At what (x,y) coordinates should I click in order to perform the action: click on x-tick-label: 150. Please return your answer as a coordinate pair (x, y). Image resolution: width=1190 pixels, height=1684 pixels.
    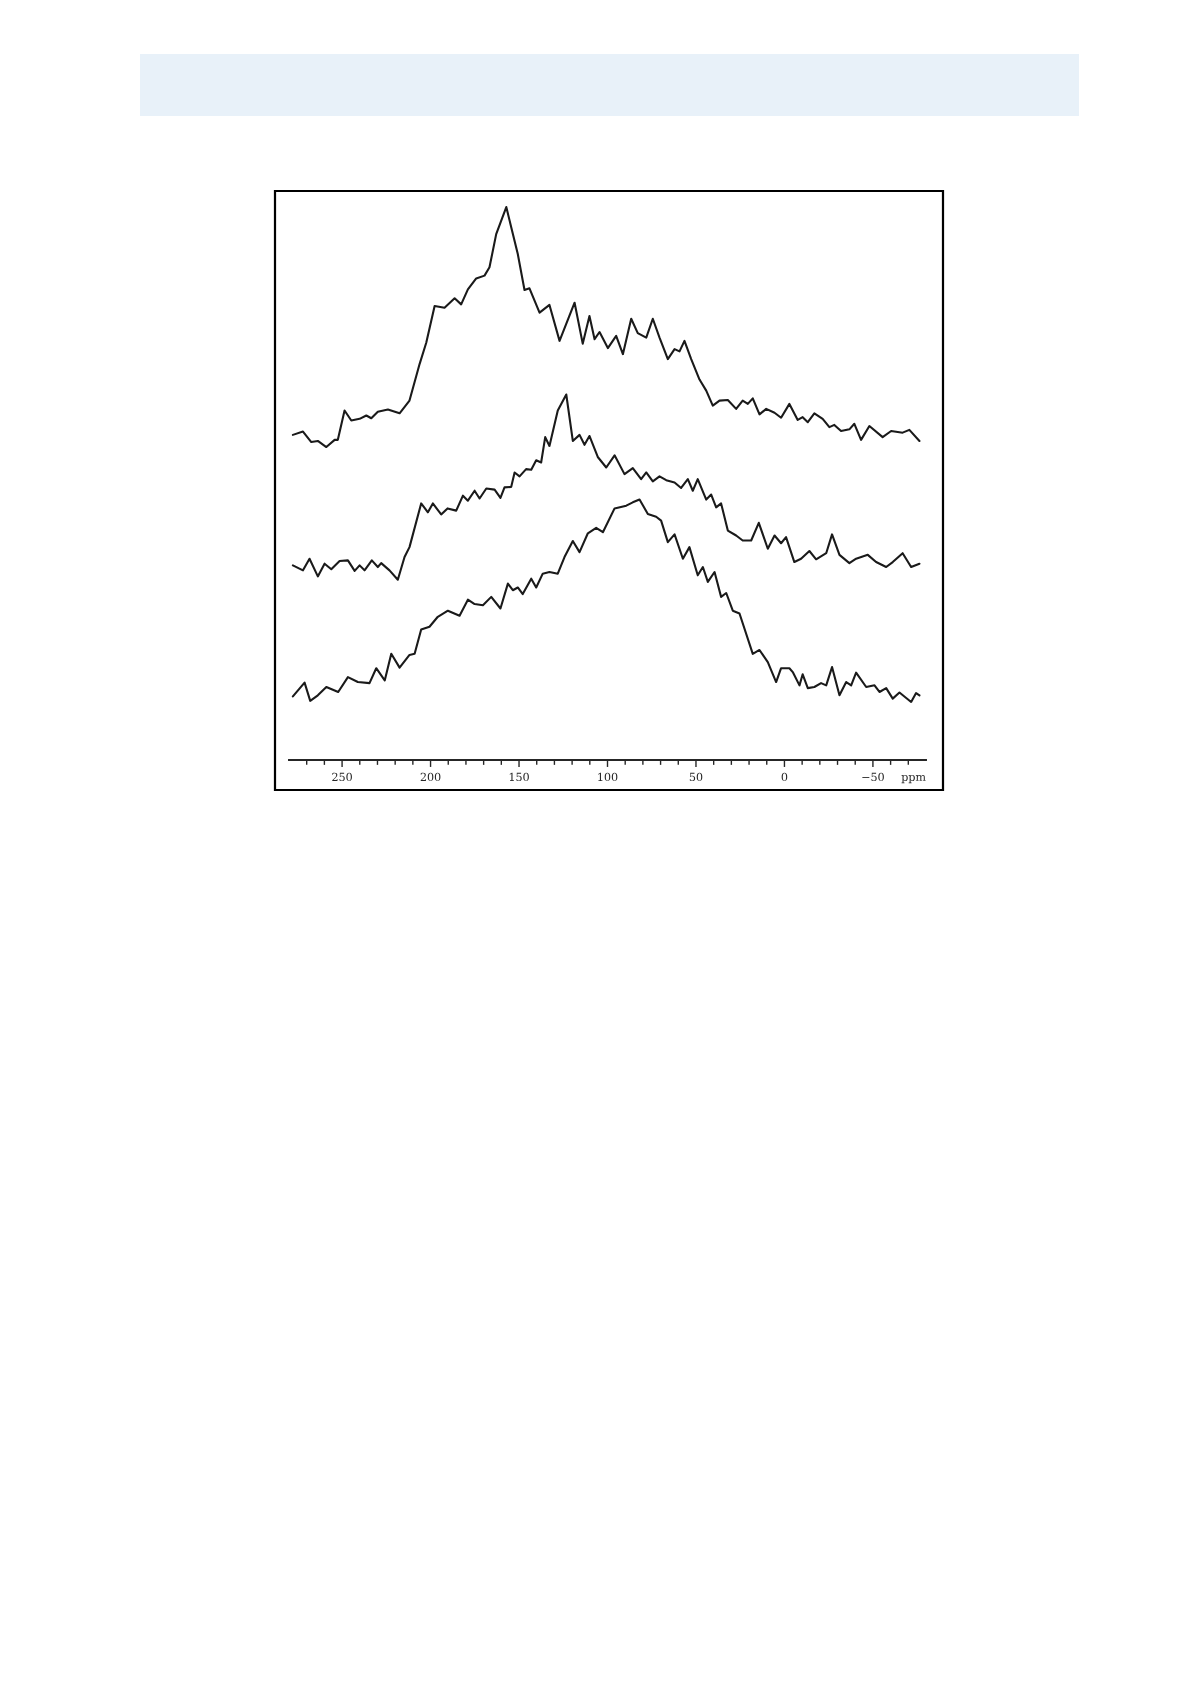
    Looking at the image, I should click on (519, 777).